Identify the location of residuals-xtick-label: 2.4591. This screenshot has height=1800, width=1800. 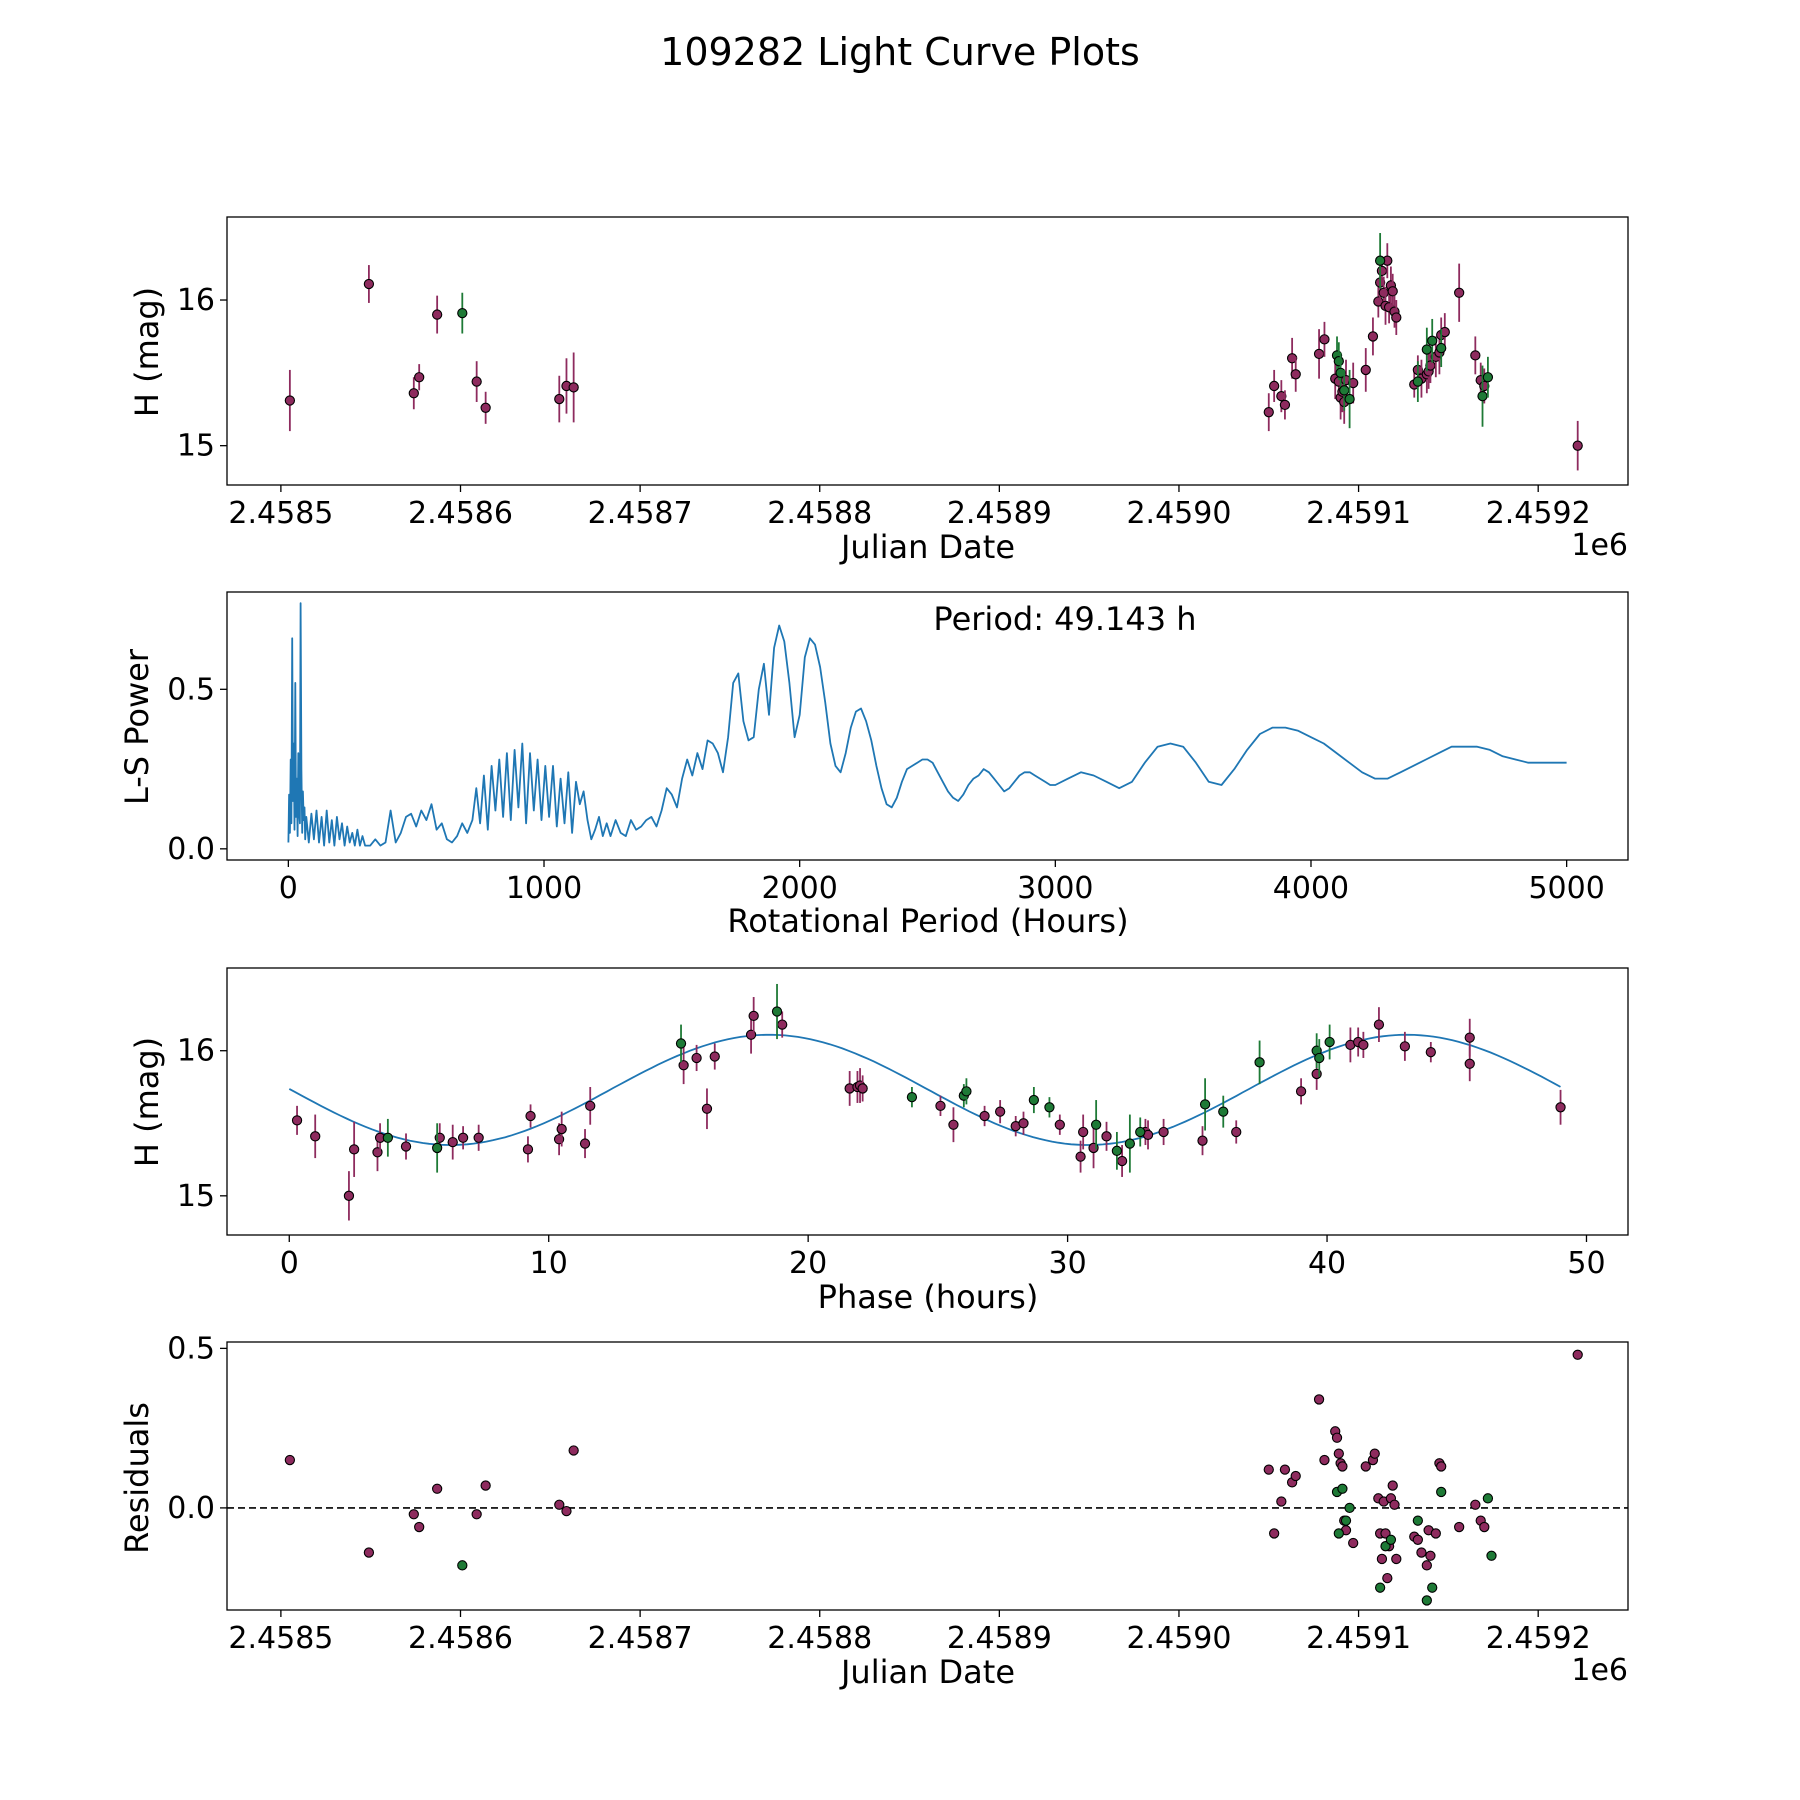
(1358, 1638).